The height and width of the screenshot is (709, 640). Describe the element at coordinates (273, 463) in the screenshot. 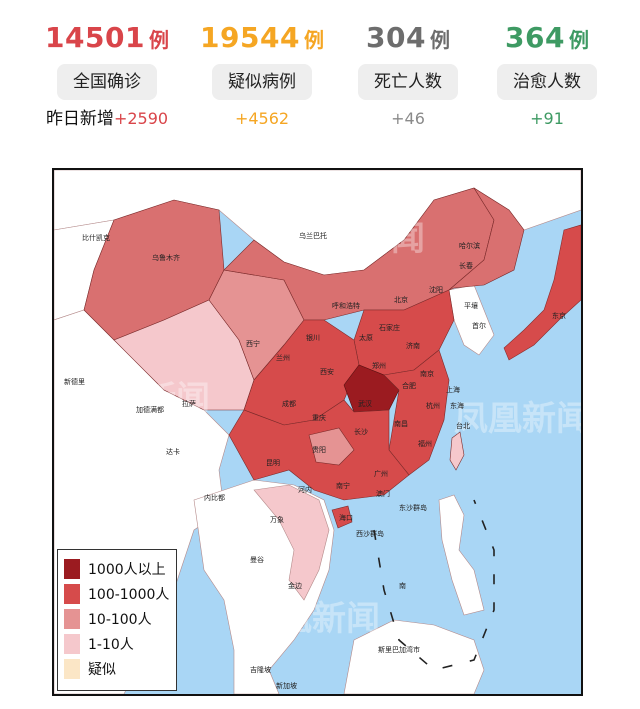

I see `label-kunming: 昆明` at that location.